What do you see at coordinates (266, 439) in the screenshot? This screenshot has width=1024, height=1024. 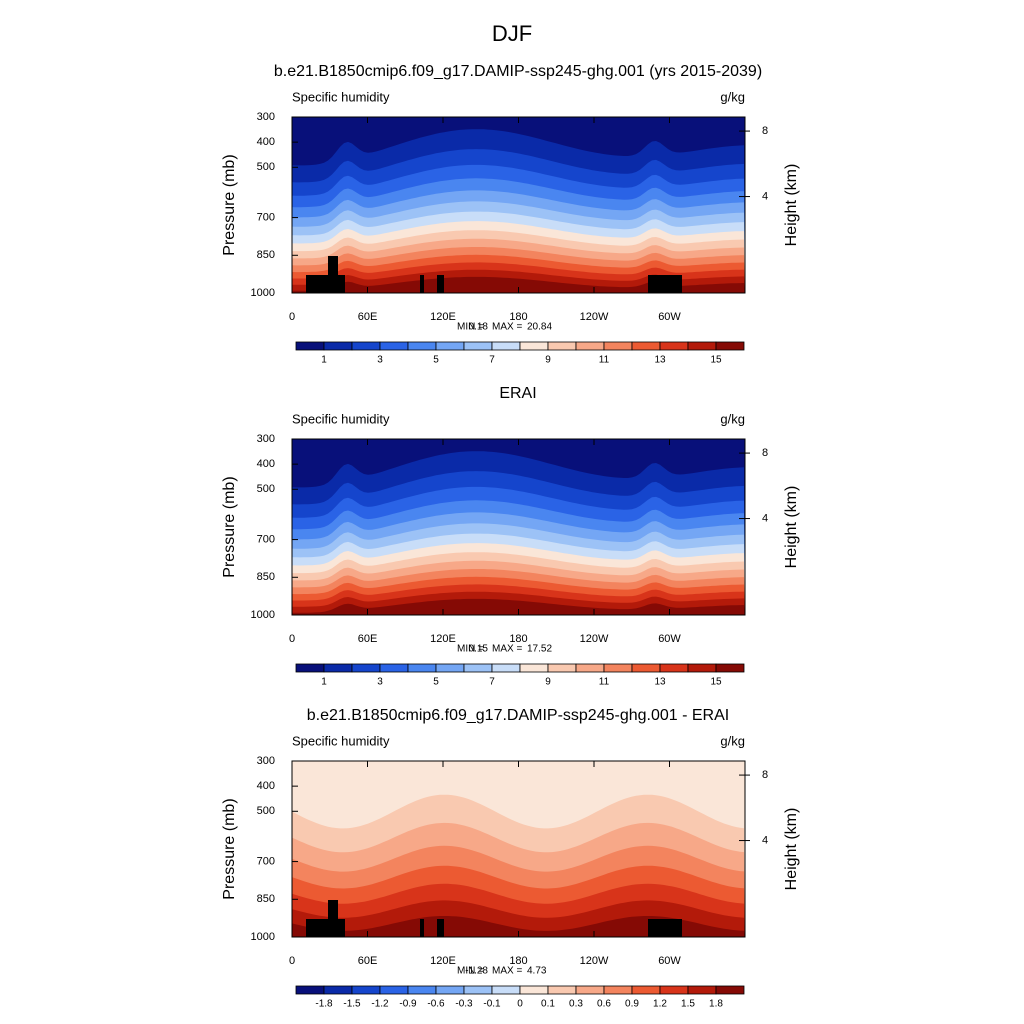 I see `y-tick-label: 300` at bounding box center [266, 439].